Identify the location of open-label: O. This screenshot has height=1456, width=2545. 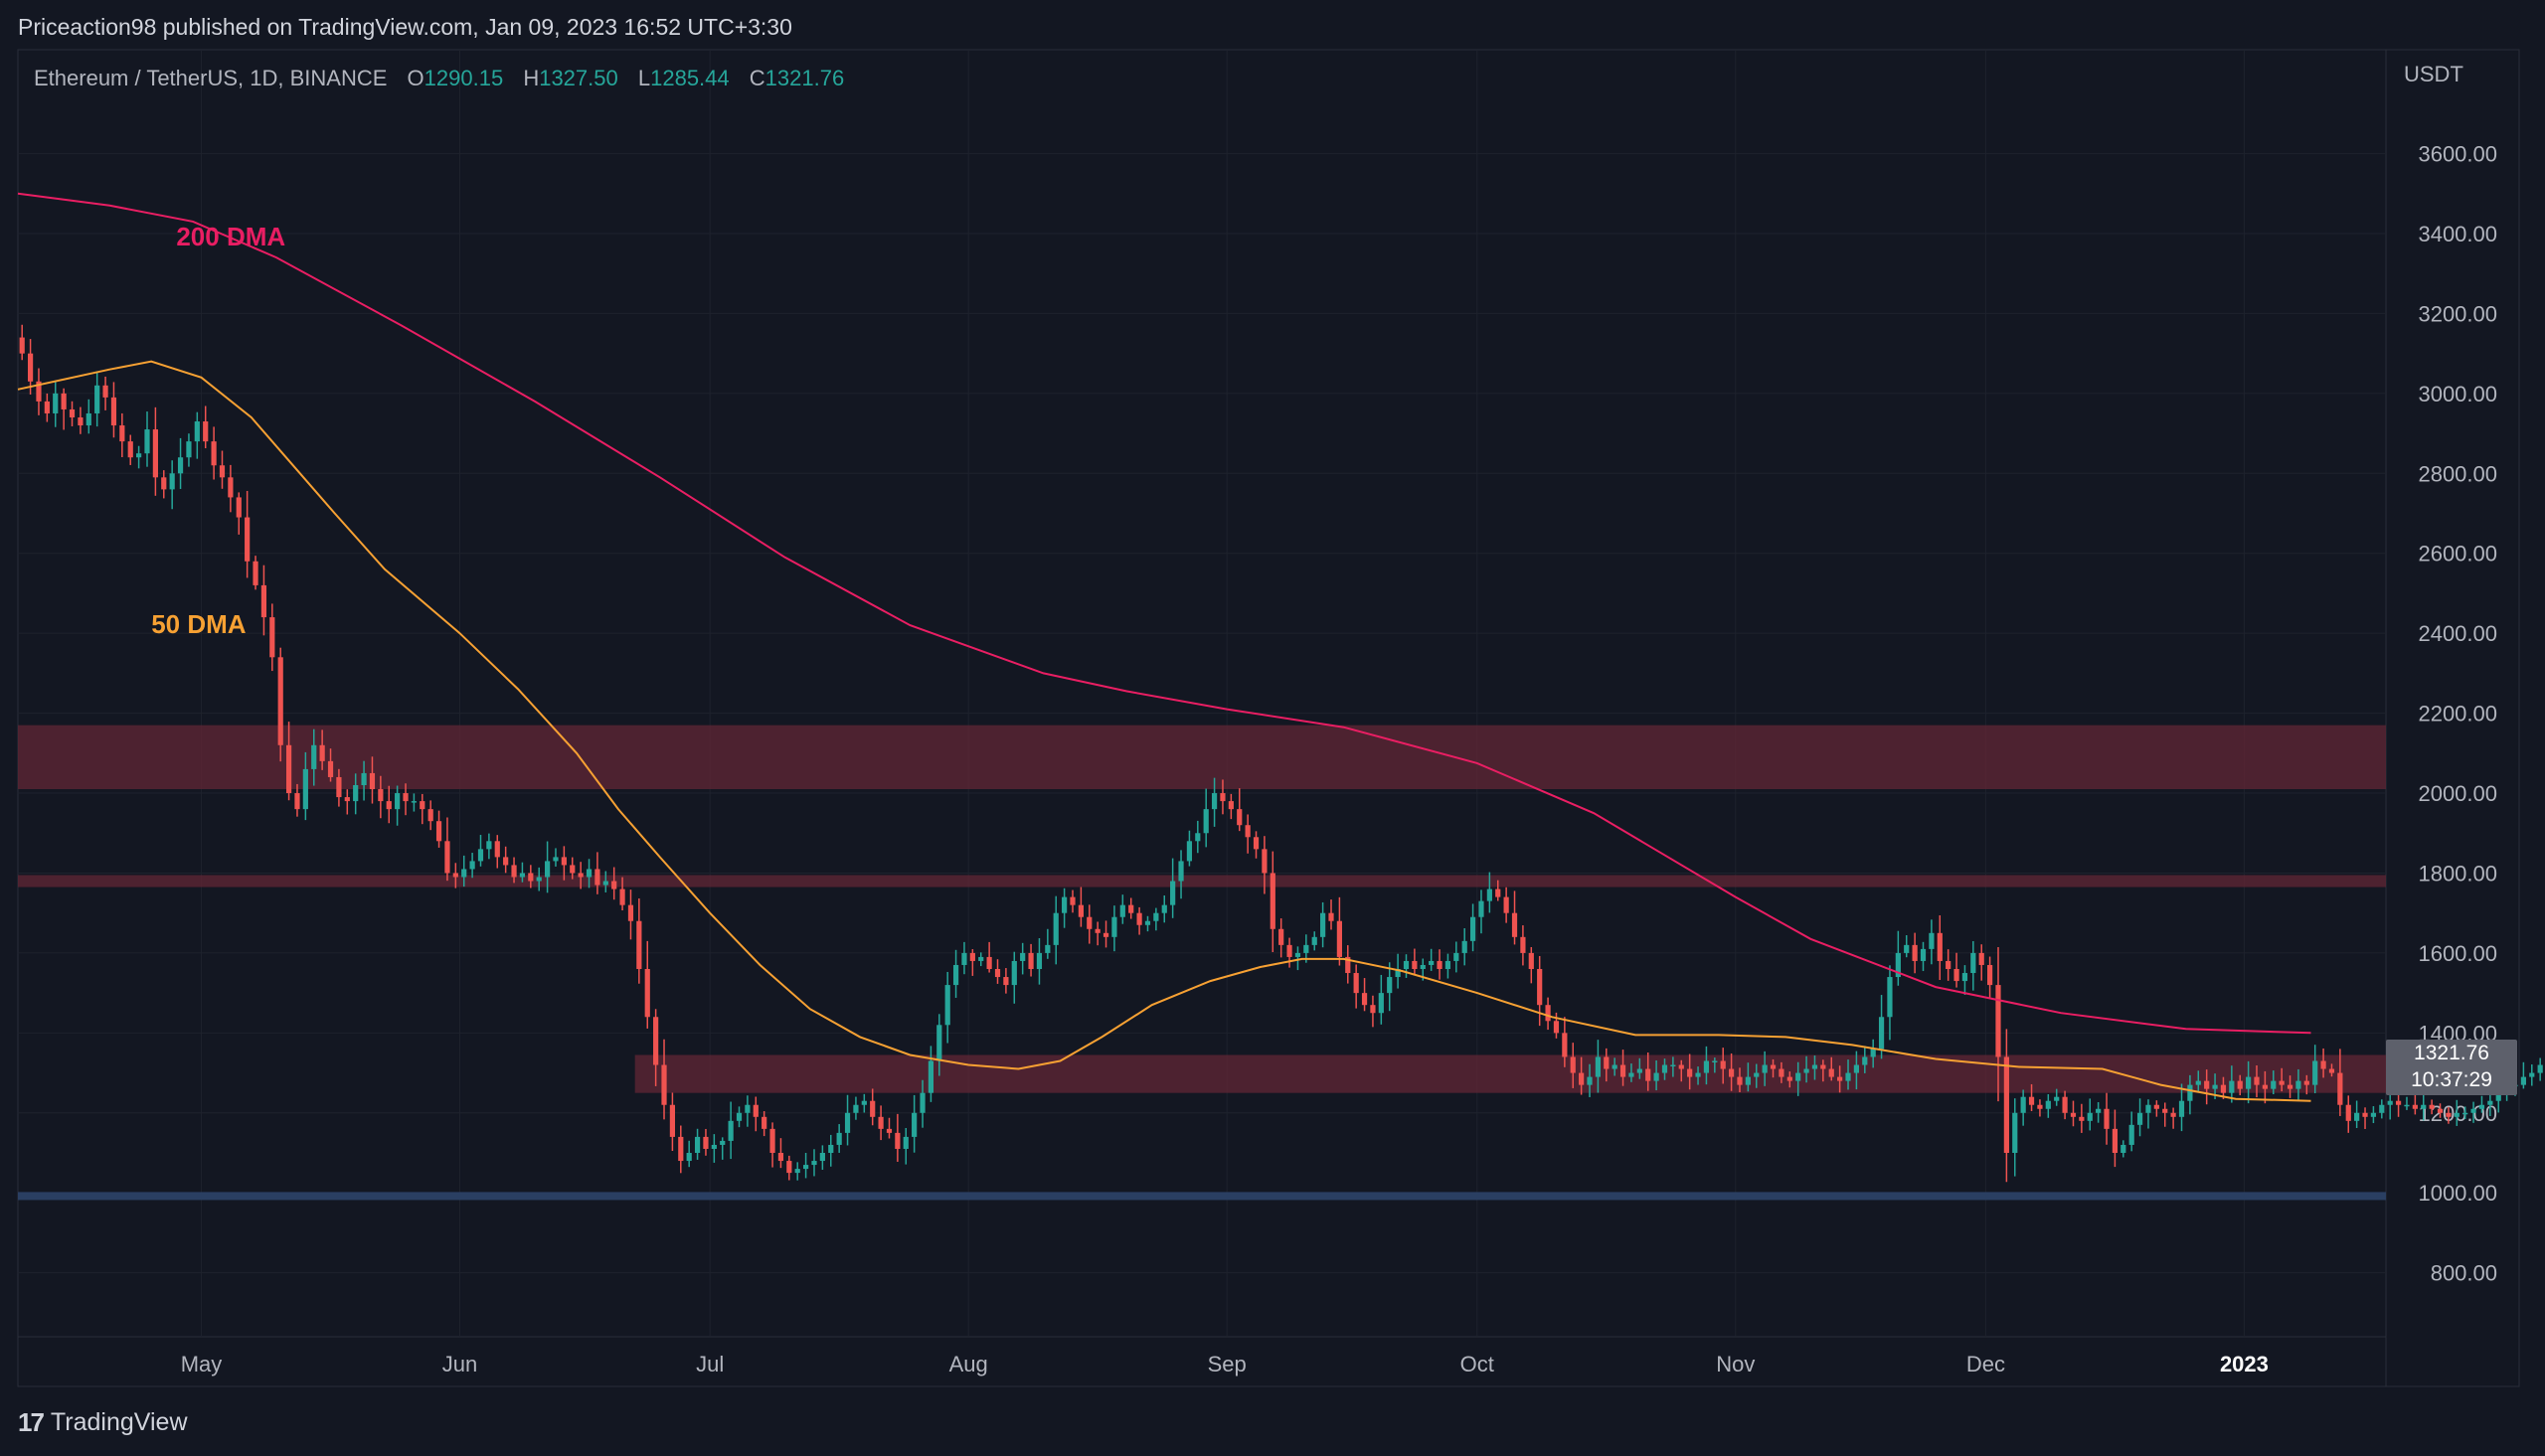
(415, 78).